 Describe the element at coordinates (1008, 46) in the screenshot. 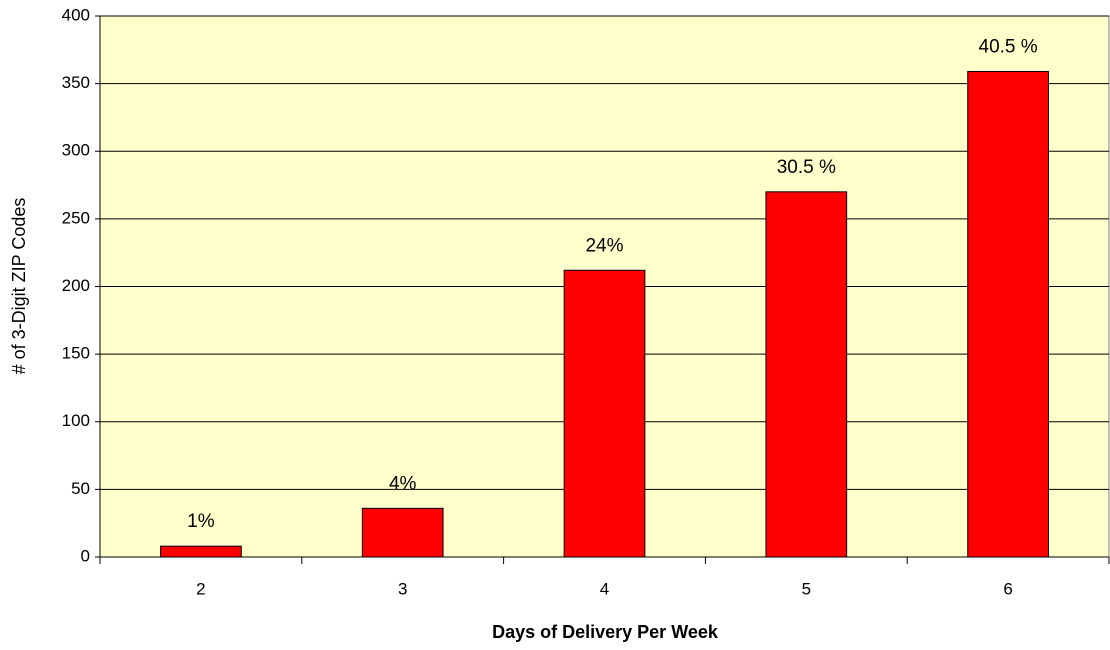

I see `bar-label: 40.5 %` at that location.